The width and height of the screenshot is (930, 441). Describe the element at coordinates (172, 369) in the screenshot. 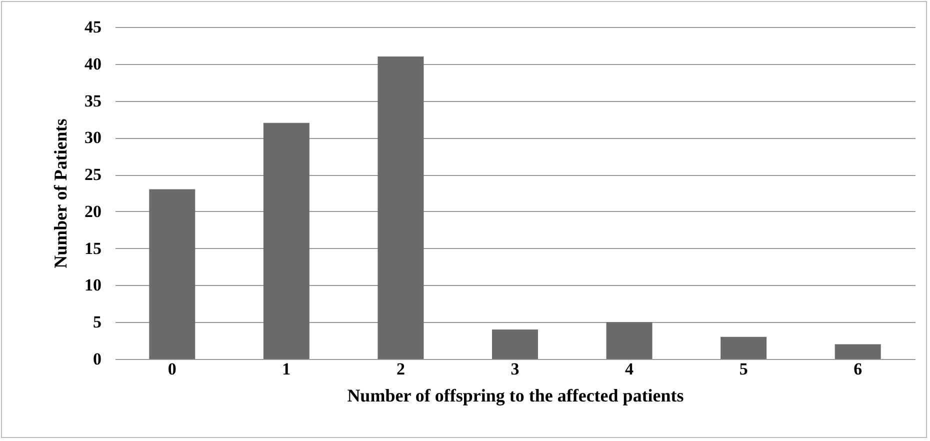

I see `x-tick-label: 0` at that location.